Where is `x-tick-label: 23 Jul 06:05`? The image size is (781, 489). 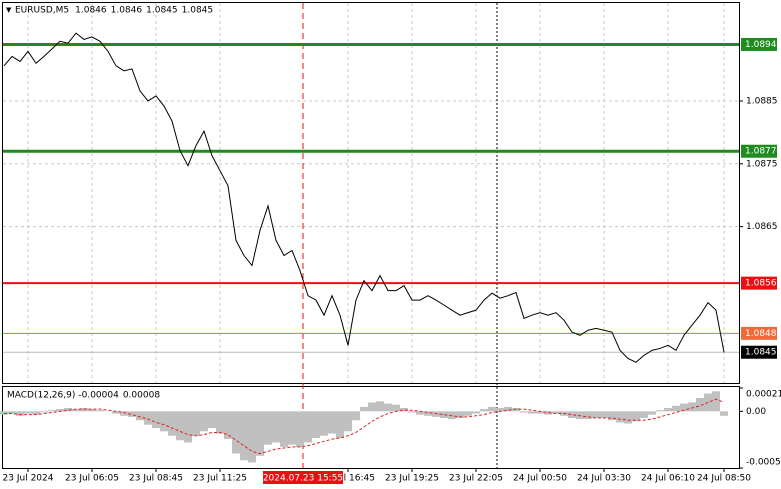
x-tick-label: 23 Jul 06:05 is located at coordinates (92, 479).